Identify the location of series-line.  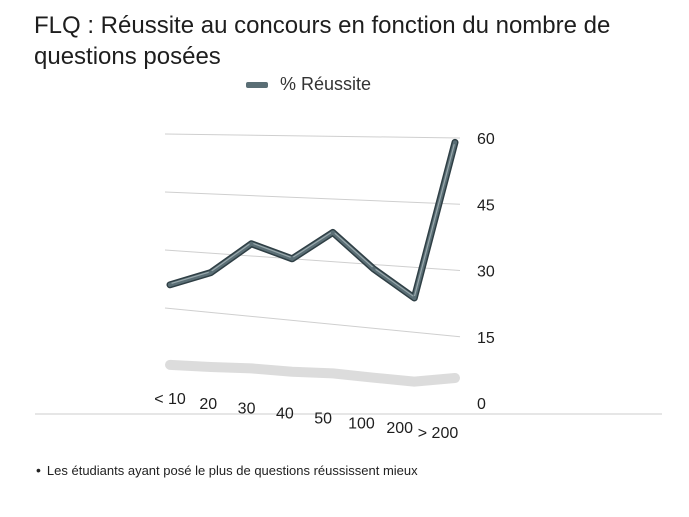
(312, 220).